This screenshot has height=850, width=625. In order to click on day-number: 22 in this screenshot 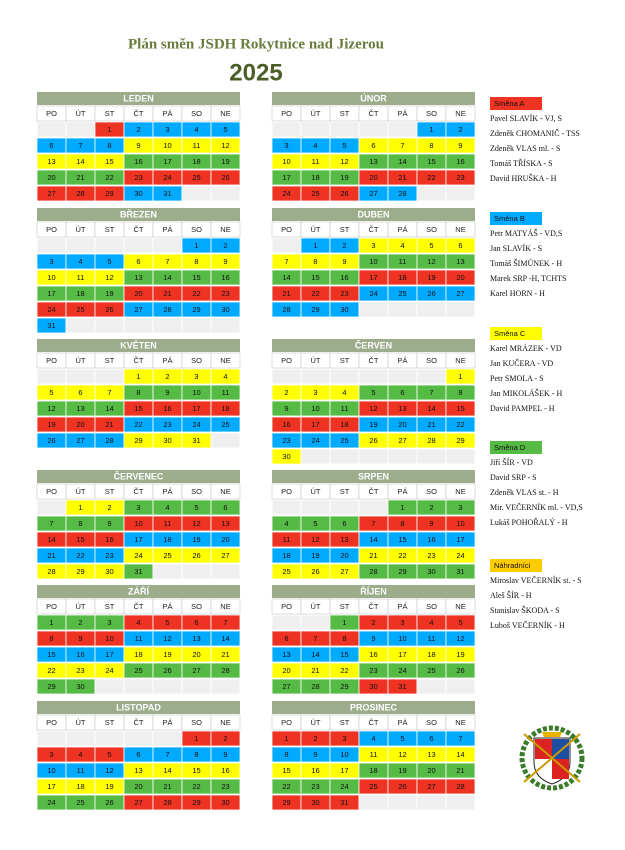, I will do `click(286, 786)`.